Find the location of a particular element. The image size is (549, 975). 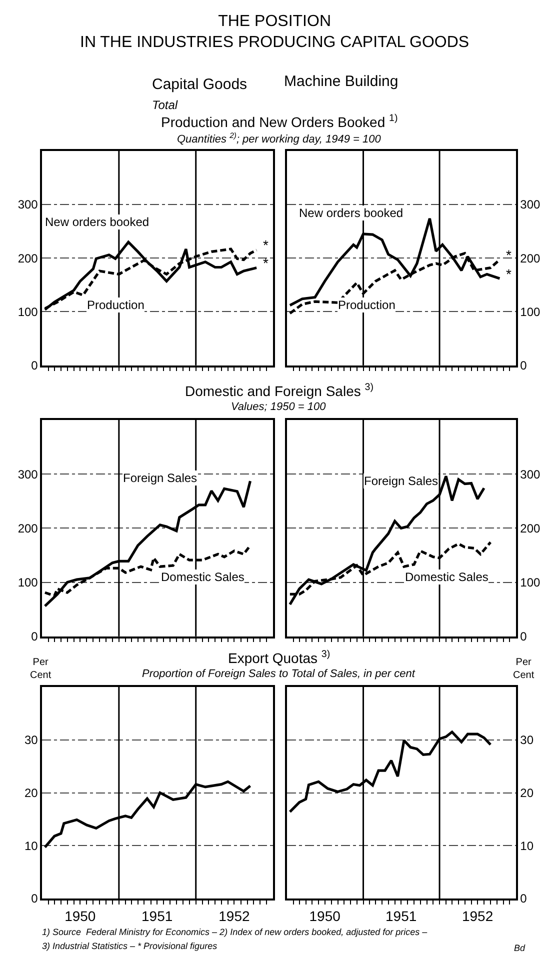

chart-title: Production and New Orders Booked $^{1)}$ is located at coordinates (279, 121).